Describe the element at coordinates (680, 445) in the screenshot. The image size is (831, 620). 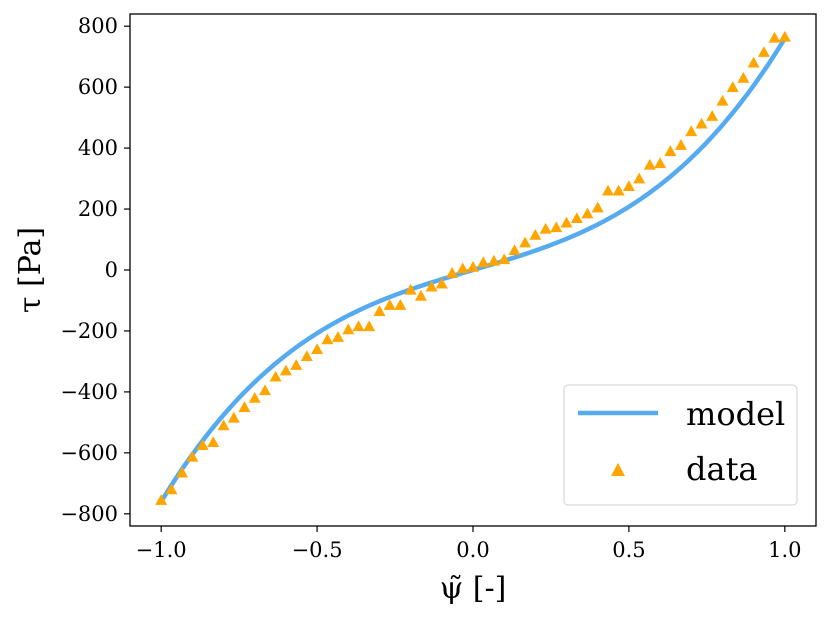
I see `legend: model data` at that location.